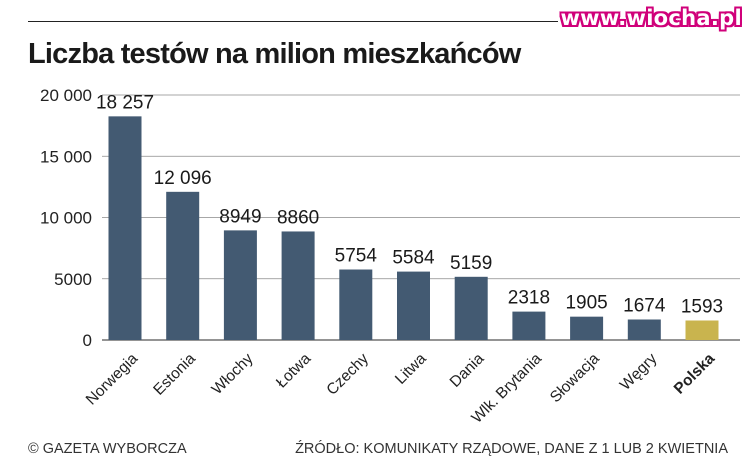  I want to click on data-label: 1593, so click(702, 306).